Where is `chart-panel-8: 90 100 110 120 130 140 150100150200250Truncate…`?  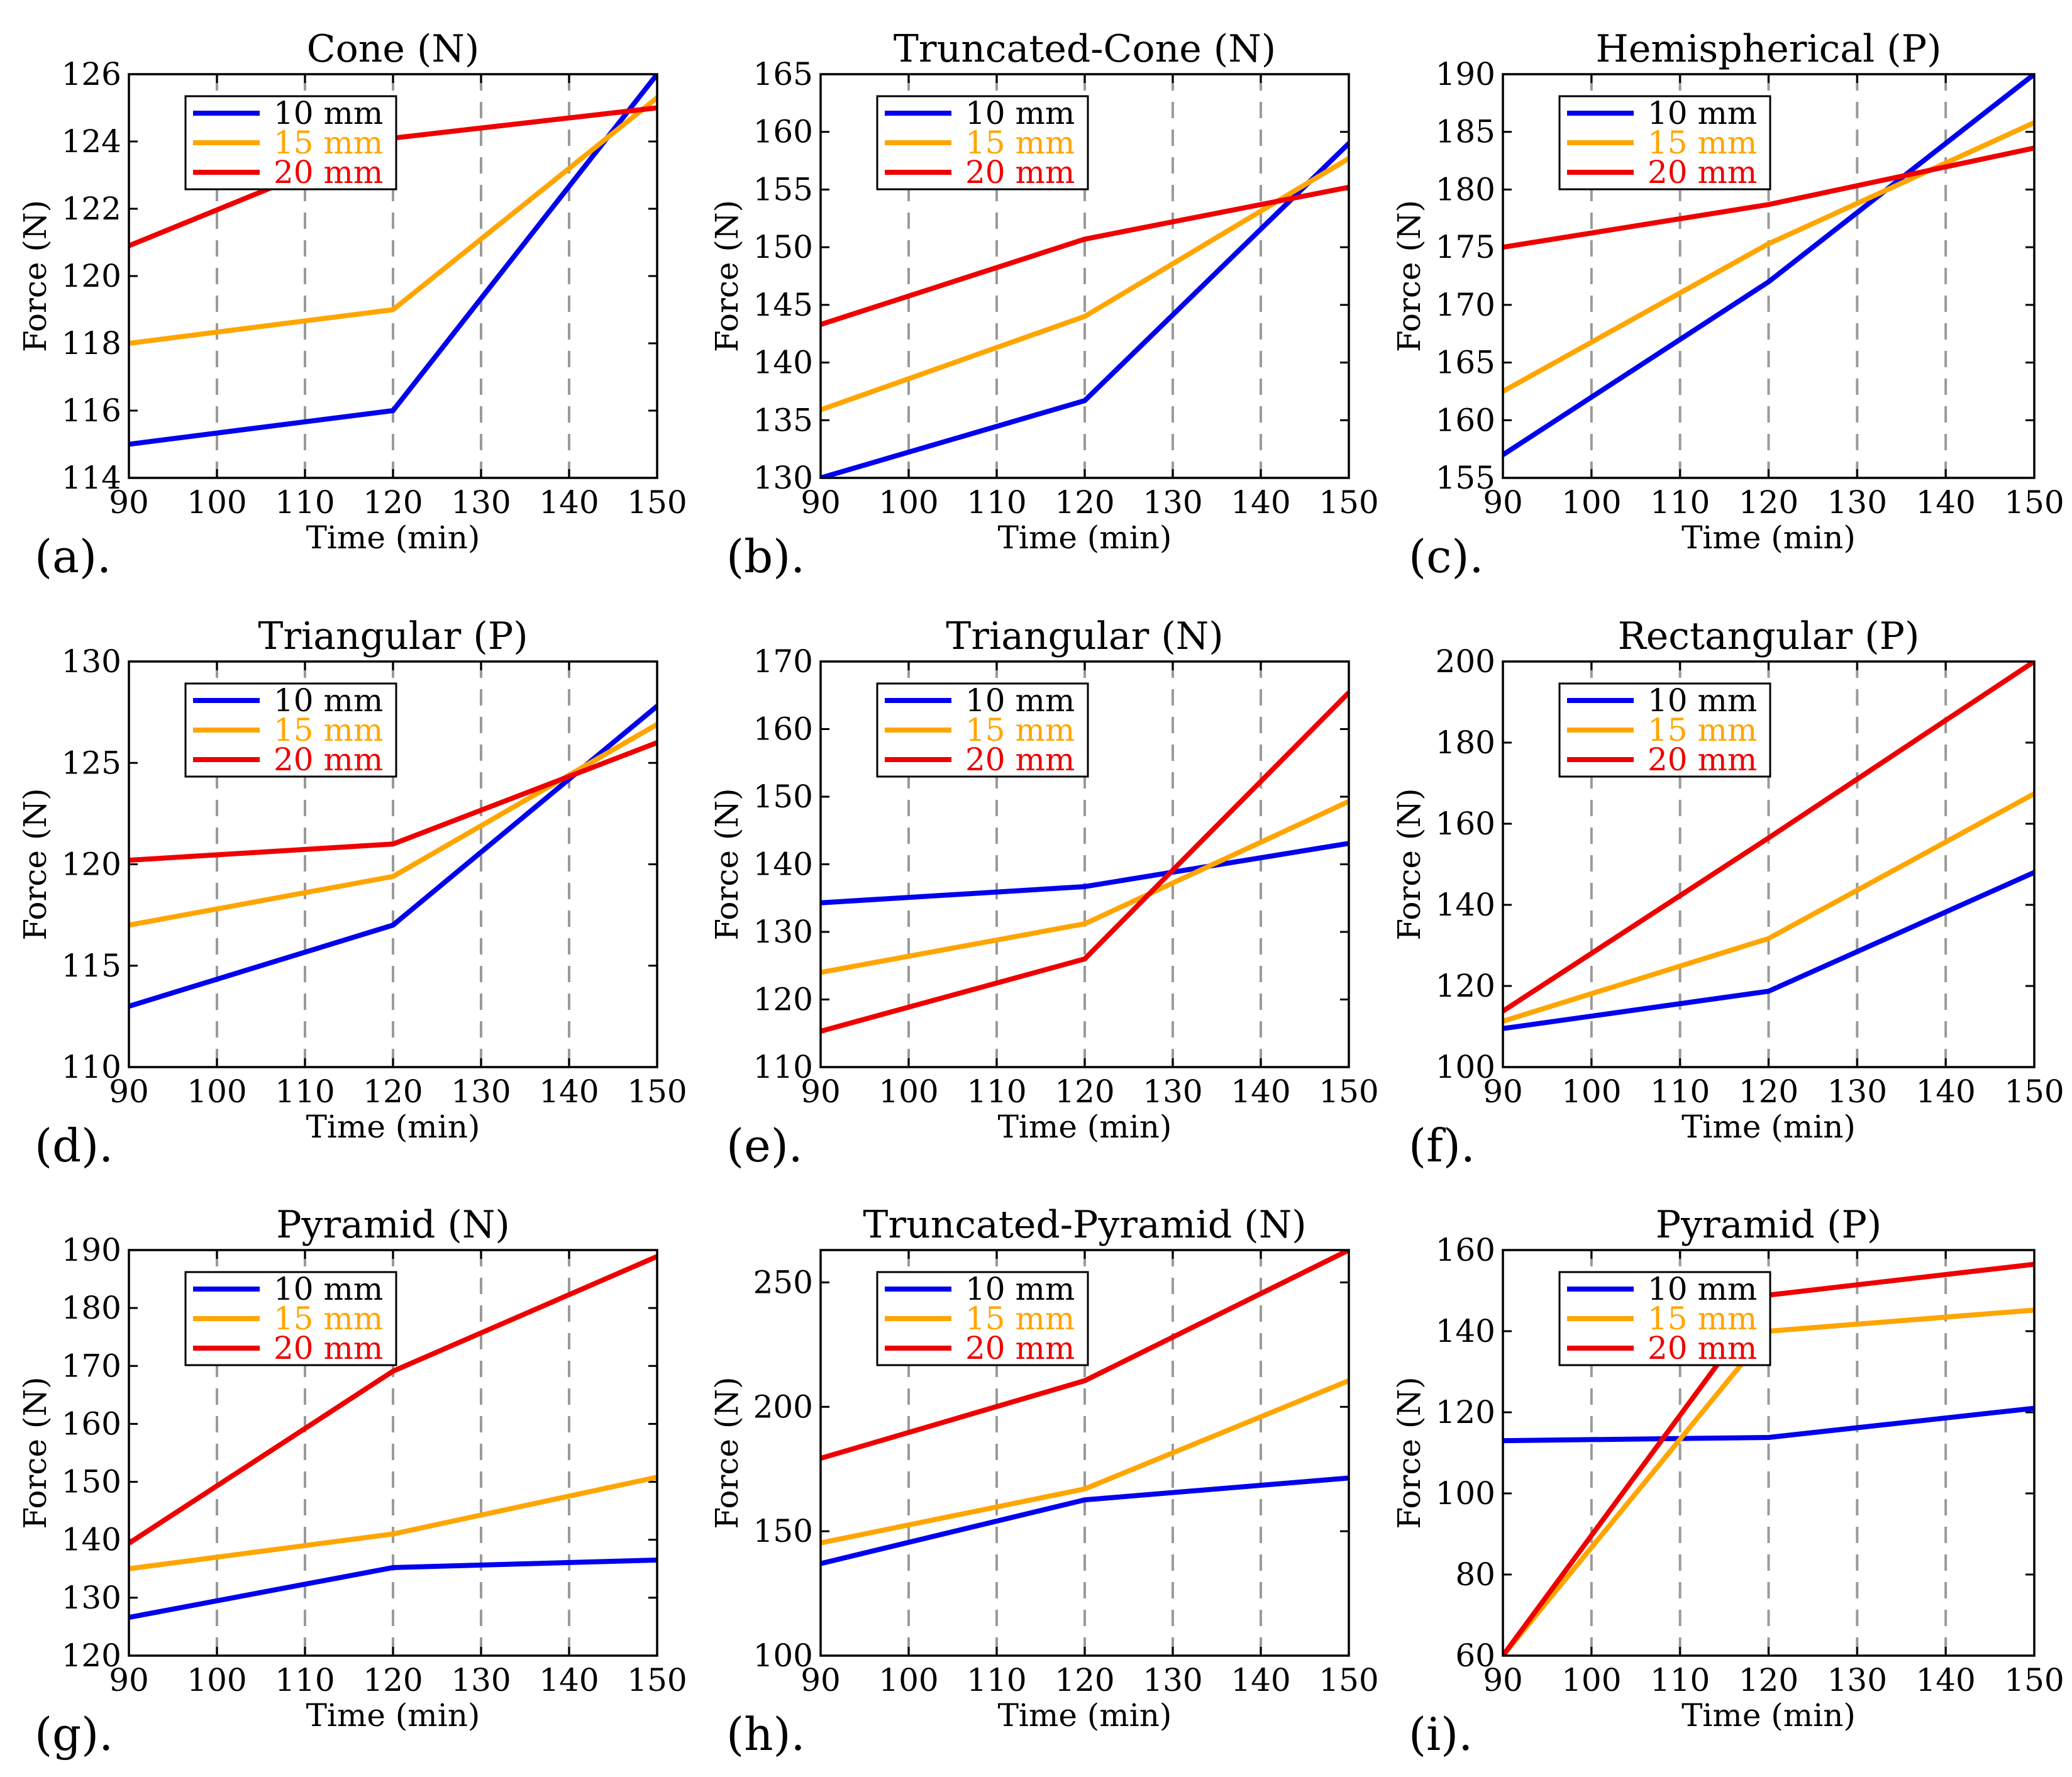
chart-panel-8: 90 100 110 120 130 140 150100150200250Truncate… is located at coordinates (1044, 1482).